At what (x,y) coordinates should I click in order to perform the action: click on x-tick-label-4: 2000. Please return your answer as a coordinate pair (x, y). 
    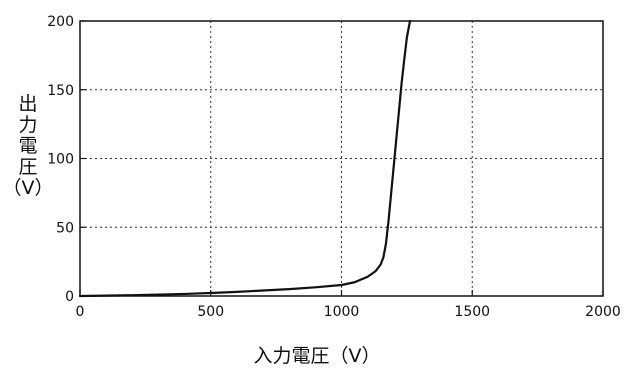
    Looking at the image, I should click on (603, 312).